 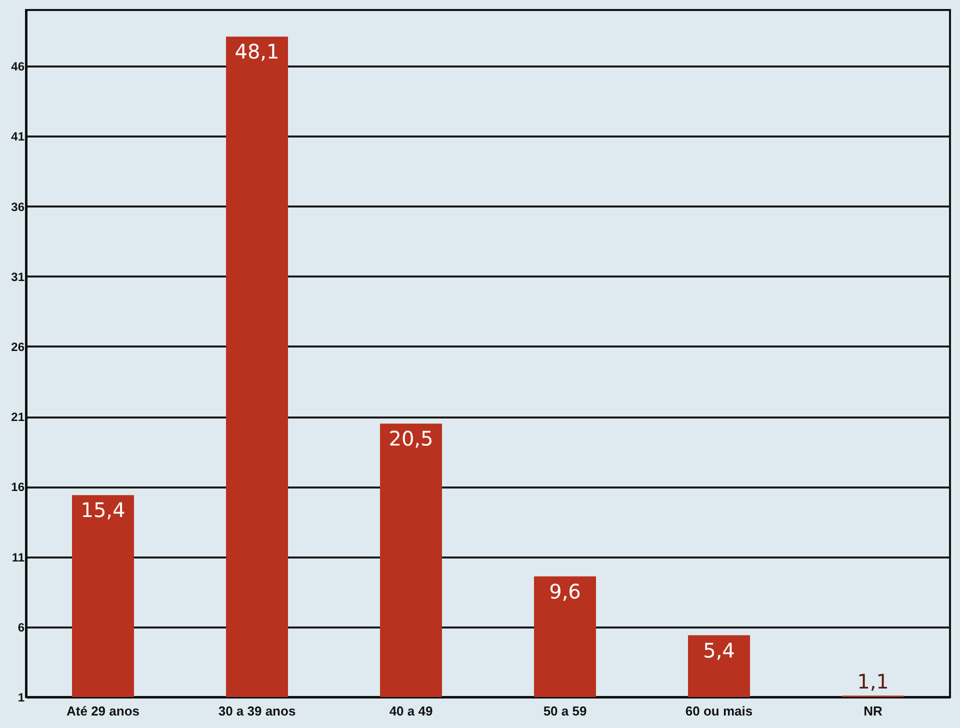 What do you see at coordinates (18, 67) in the screenshot?
I see `y-tick-label: 46` at bounding box center [18, 67].